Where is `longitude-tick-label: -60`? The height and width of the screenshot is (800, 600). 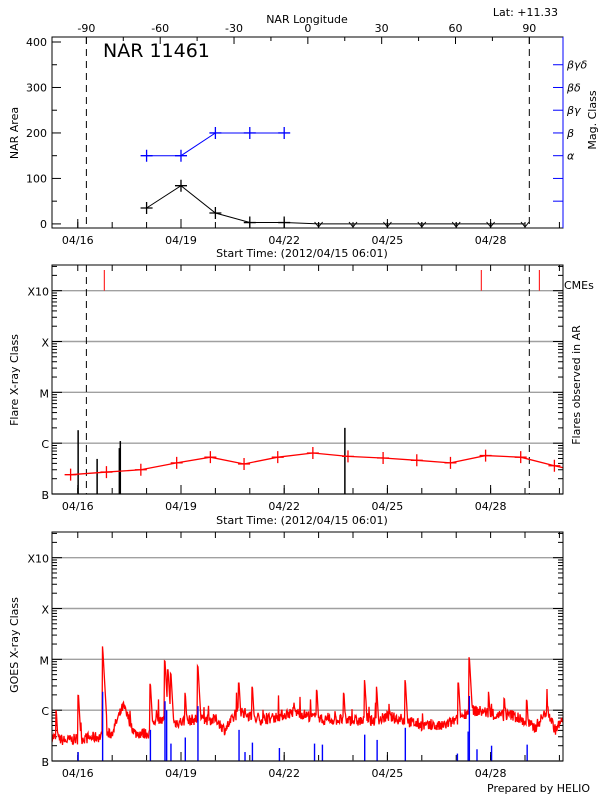 longitude-tick-label: -60 is located at coordinates (160, 28).